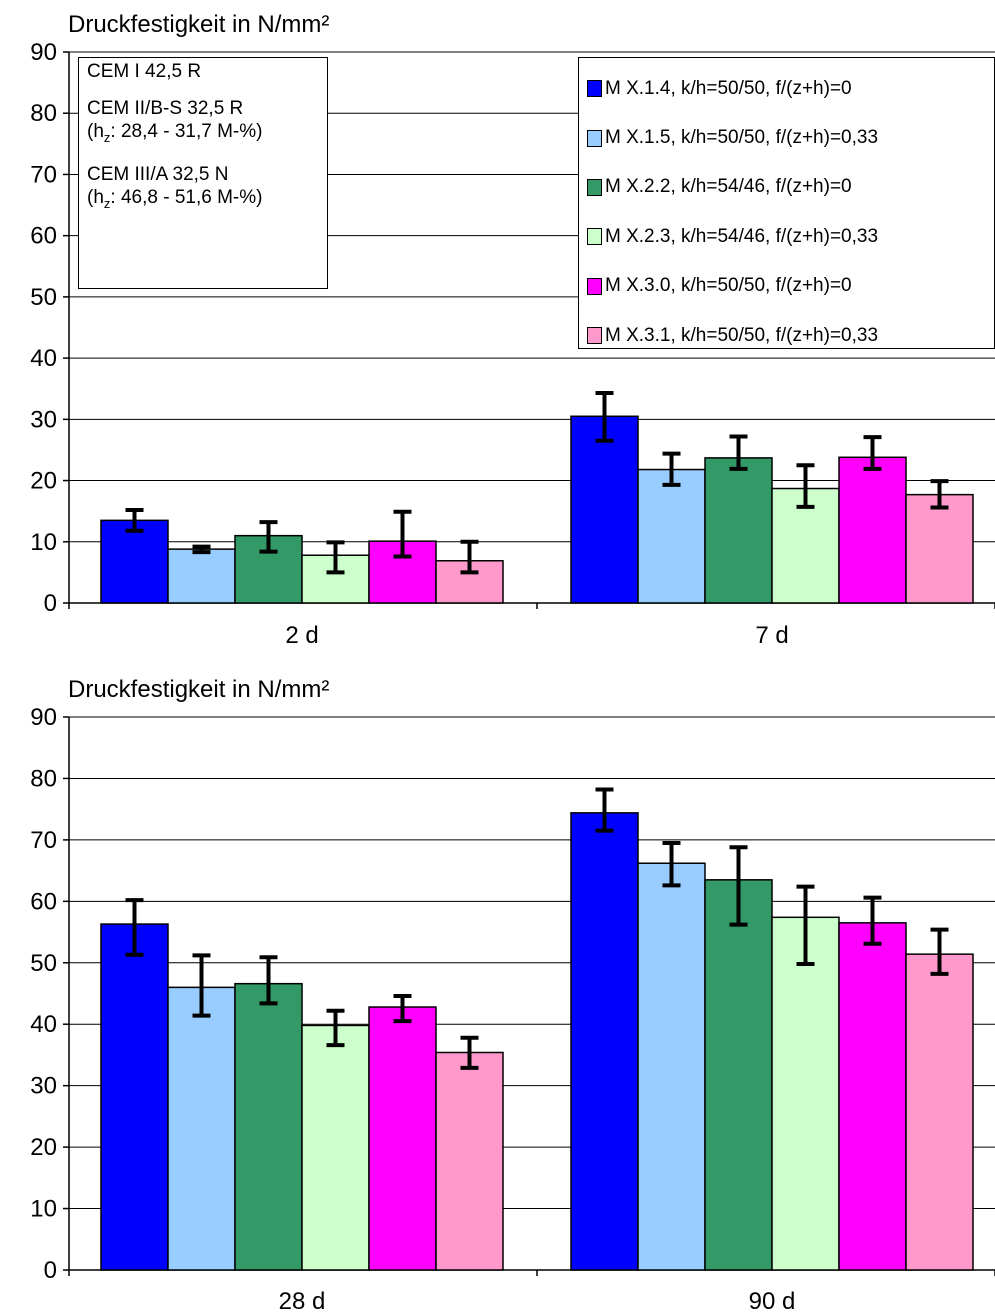 The image size is (995, 1316). I want to click on x-tick-label: 90 d, so click(772, 1299).